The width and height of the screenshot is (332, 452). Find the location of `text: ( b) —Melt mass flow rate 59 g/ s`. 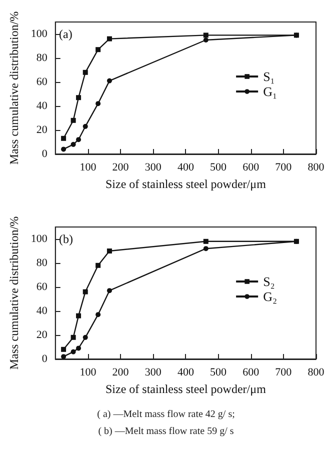

text: ( b) —Melt mass flow rate 59 g/ s is located at coordinates (166, 431).